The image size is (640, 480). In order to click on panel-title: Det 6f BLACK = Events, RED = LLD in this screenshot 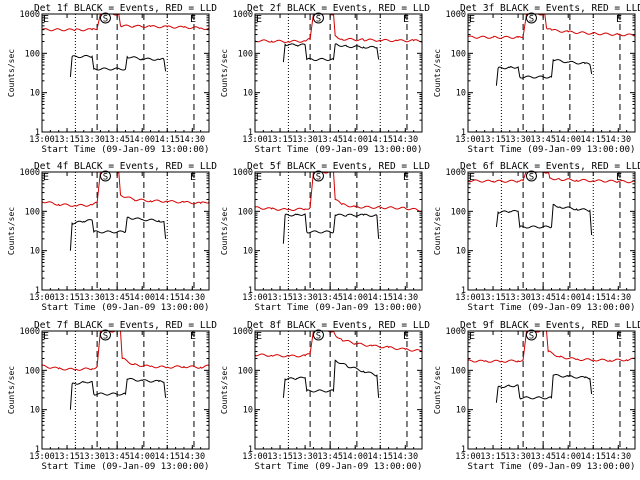, I will do `click(550, 166)`.